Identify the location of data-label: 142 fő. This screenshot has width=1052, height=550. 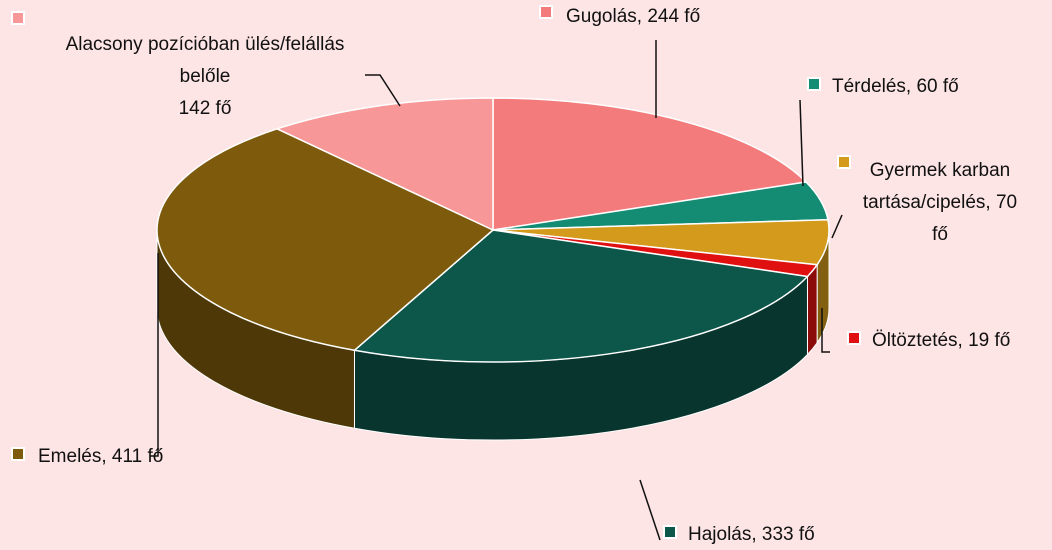
(205, 108).